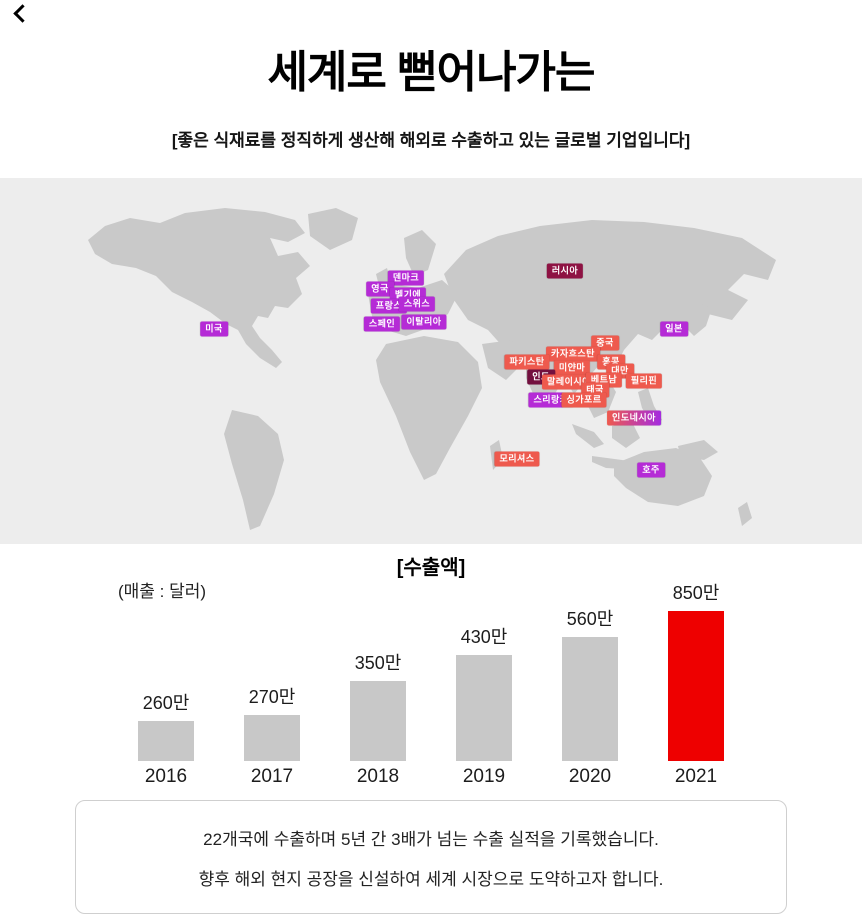 The image size is (862, 914). Describe the element at coordinates (380, 289) in the screenshot. I see `map-country-badge: 영국` at that location.